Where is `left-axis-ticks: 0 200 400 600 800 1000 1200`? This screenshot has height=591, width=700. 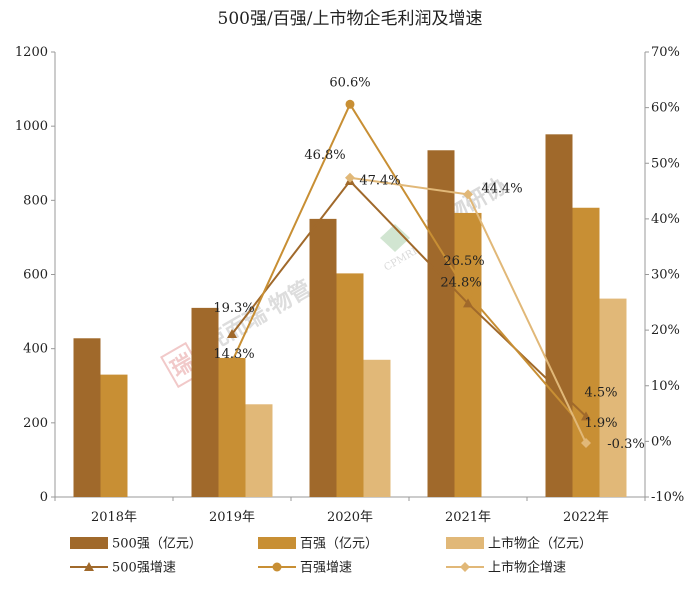
left-axis-ticks: 0 200 400 600 800 1000 1200 is located at coordinates (35, 275).